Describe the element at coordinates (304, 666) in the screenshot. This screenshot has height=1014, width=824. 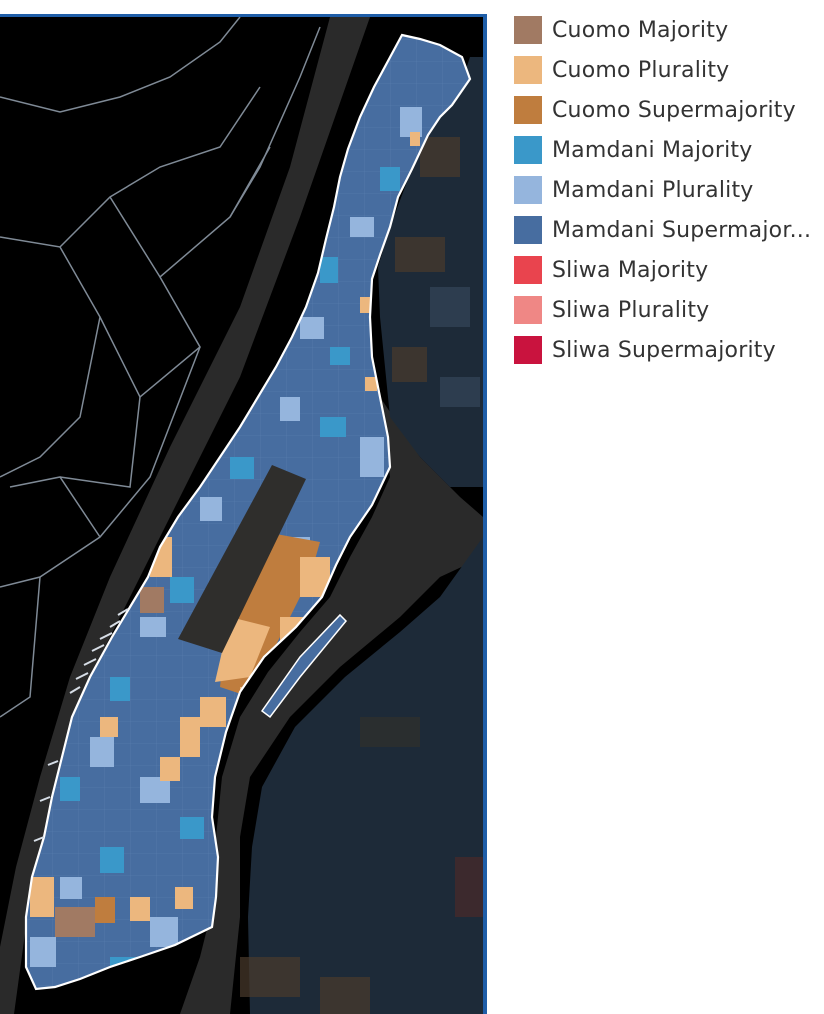
I see `roosevelt-island` at that location.